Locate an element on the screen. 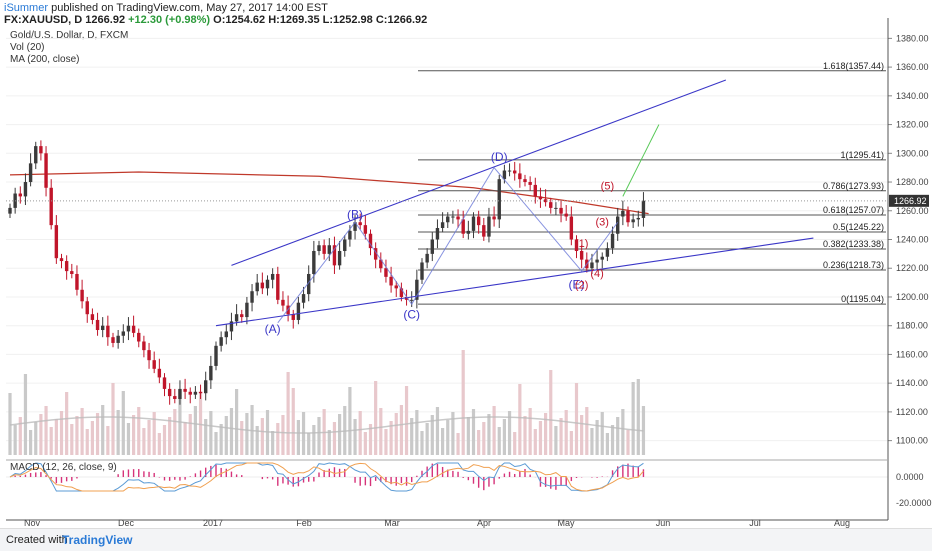 Image resolution: width=932 pixels, height=551 pixels. x-tick-label: Nov is located at coordinates (32, 523).